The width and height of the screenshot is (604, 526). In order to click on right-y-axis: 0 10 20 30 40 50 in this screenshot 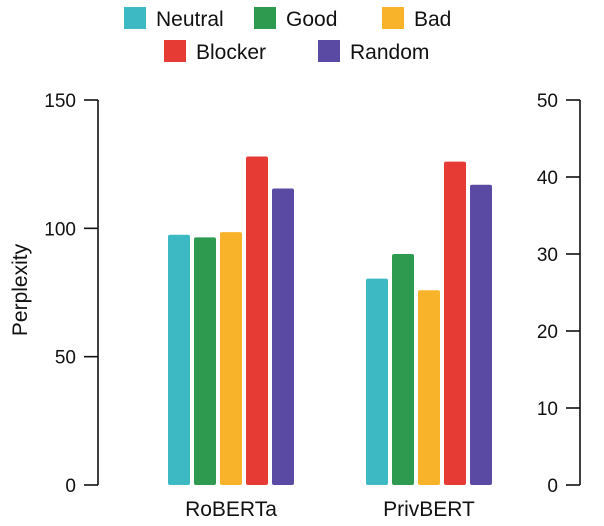, I will do `click(559, 294)`.